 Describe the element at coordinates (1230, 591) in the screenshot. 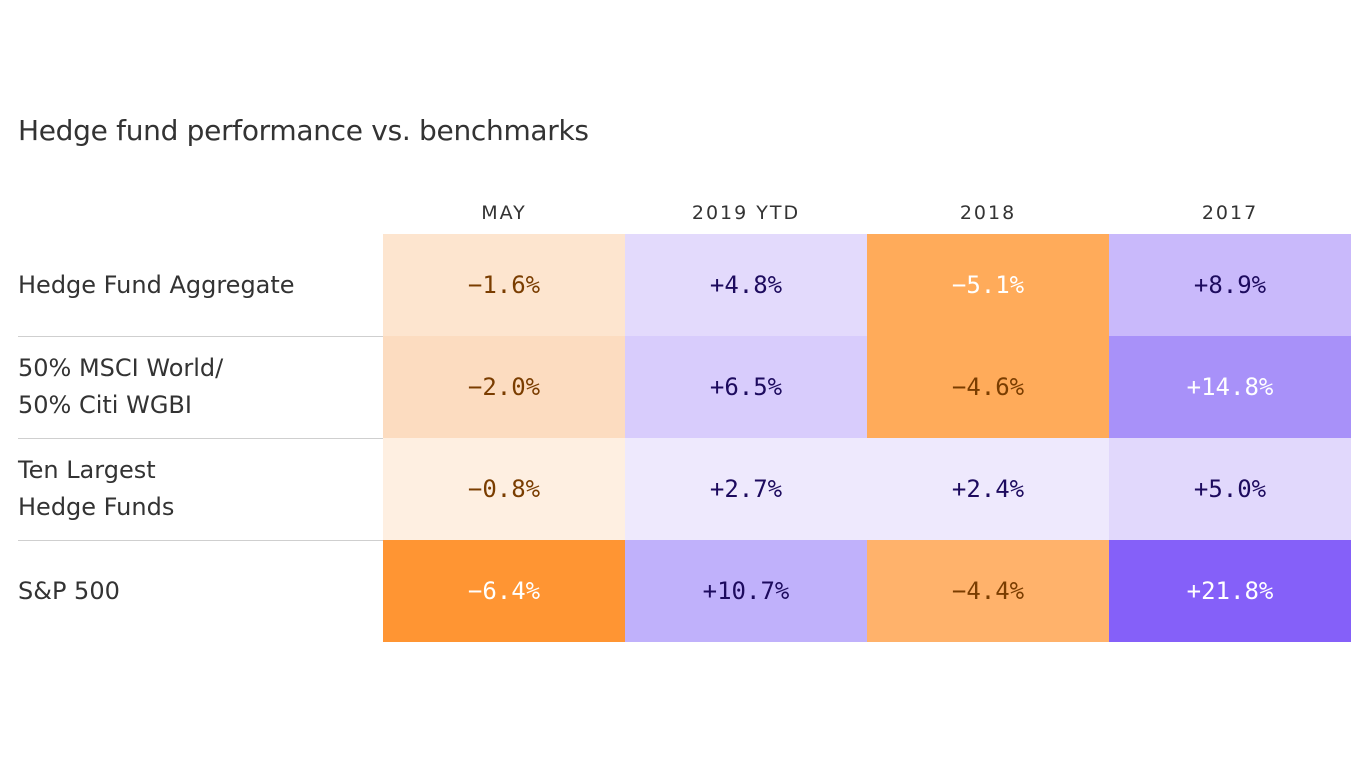

I see `table-cell: +21.8%` at that location.